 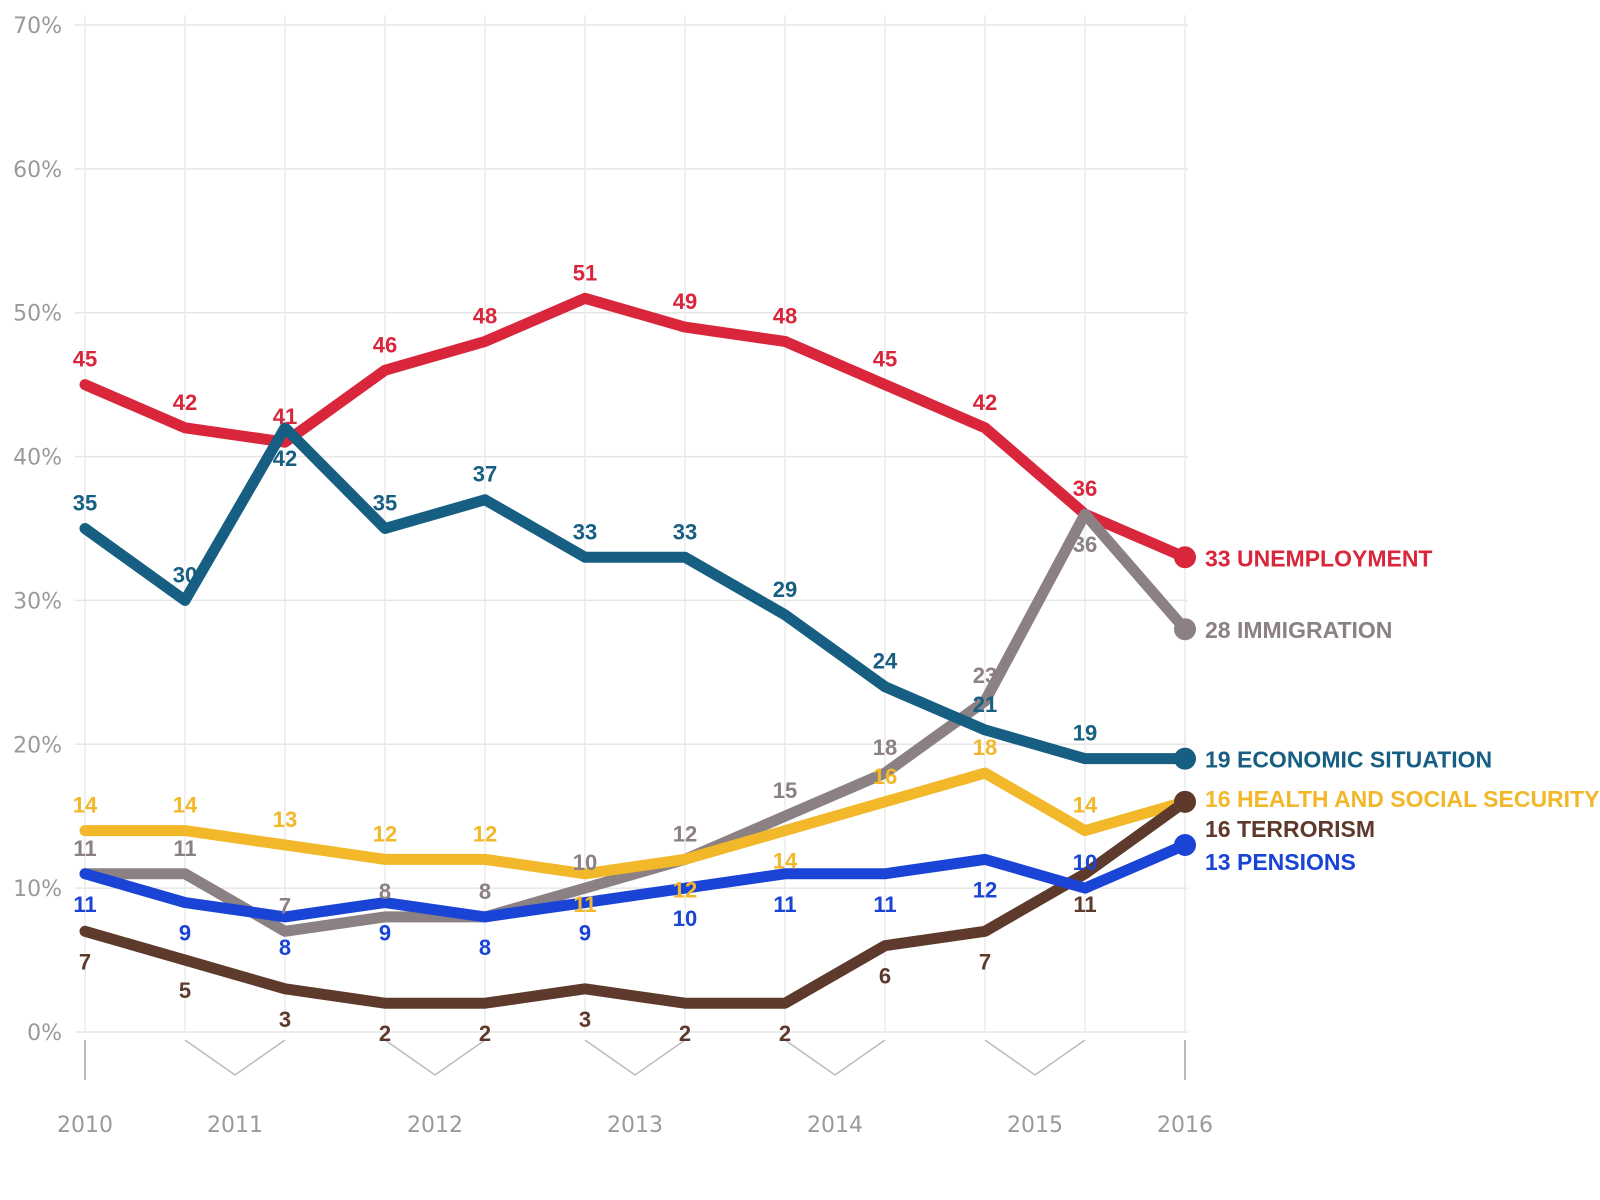 I want to click on data-label: 46, so click(x=385, y=344).